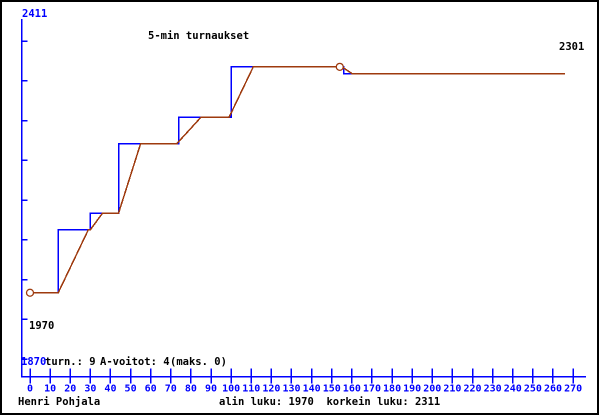 Image resolution: width=600 pixels, height=420 pixels. Describe the element at coordinates (291, 389) in the screenshot. I see `x-tick-label: 130` at that location.